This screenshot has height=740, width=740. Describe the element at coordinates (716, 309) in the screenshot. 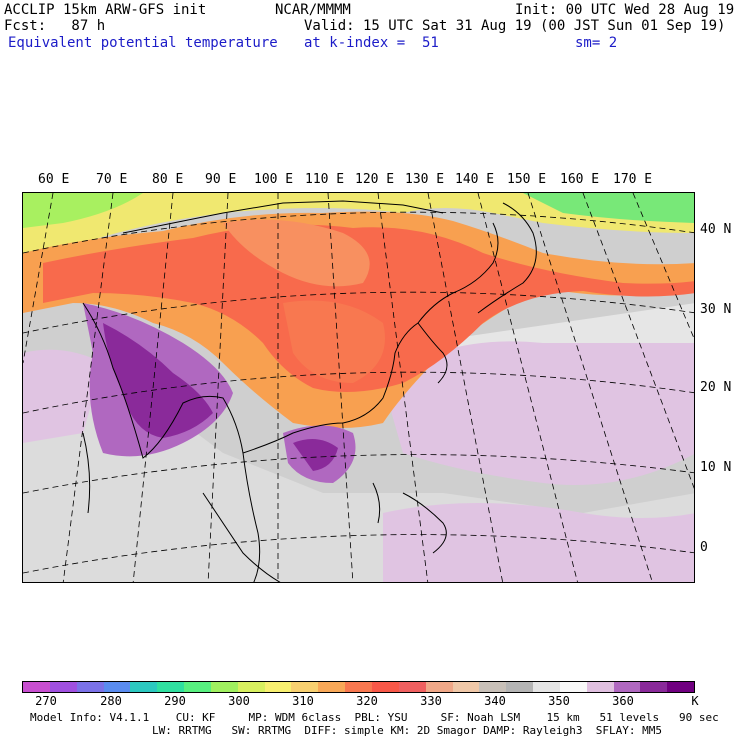

I see `lat-label: 30 N` at that location.